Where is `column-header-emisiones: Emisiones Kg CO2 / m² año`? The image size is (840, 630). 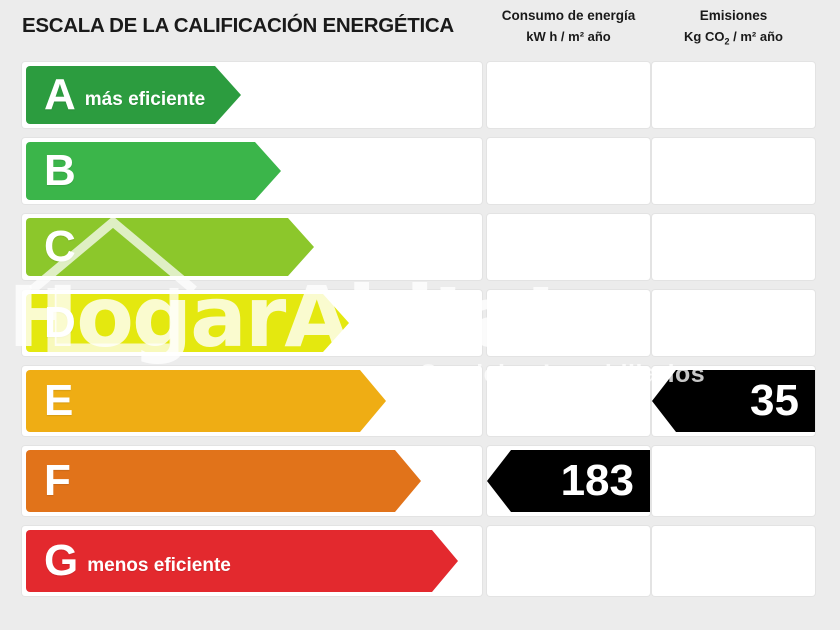 column-header-emisiones: Emisiones Kg CO2 / m² año is located at coordinates (733, 27).